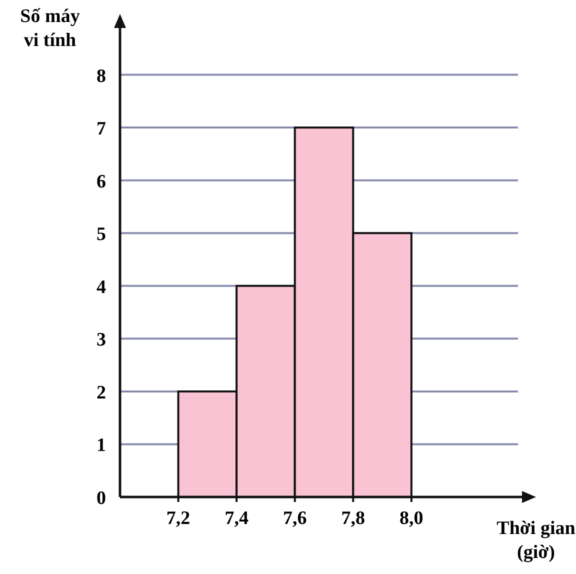 The width and height of the screenshot is (576, 574). I want to click on x-axis-title: Thời gian (giờ), so click(536, 540).